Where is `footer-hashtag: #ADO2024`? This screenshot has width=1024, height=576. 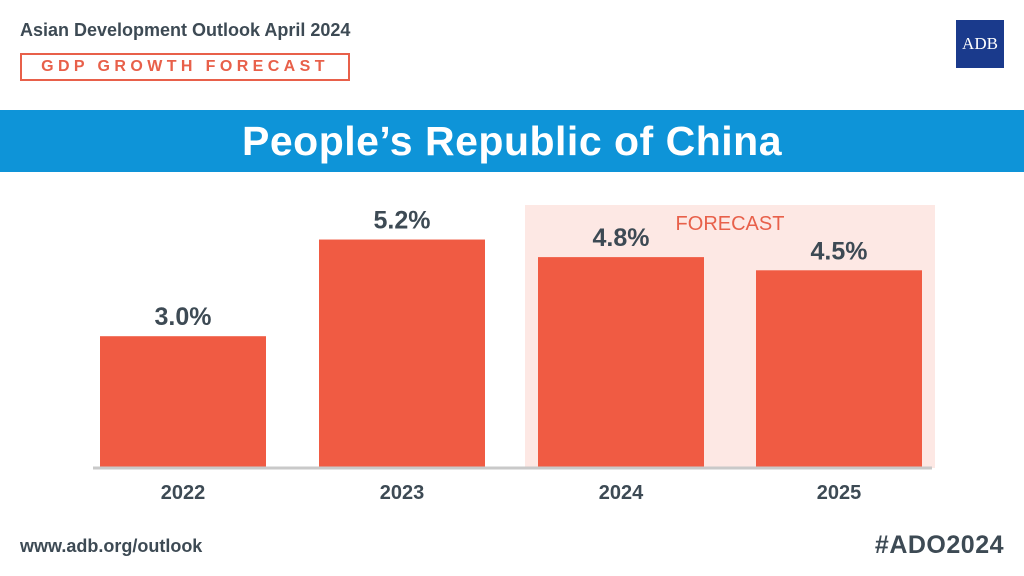 footer-hashtag: #ADO2024 is located at coordinates (939, 545).